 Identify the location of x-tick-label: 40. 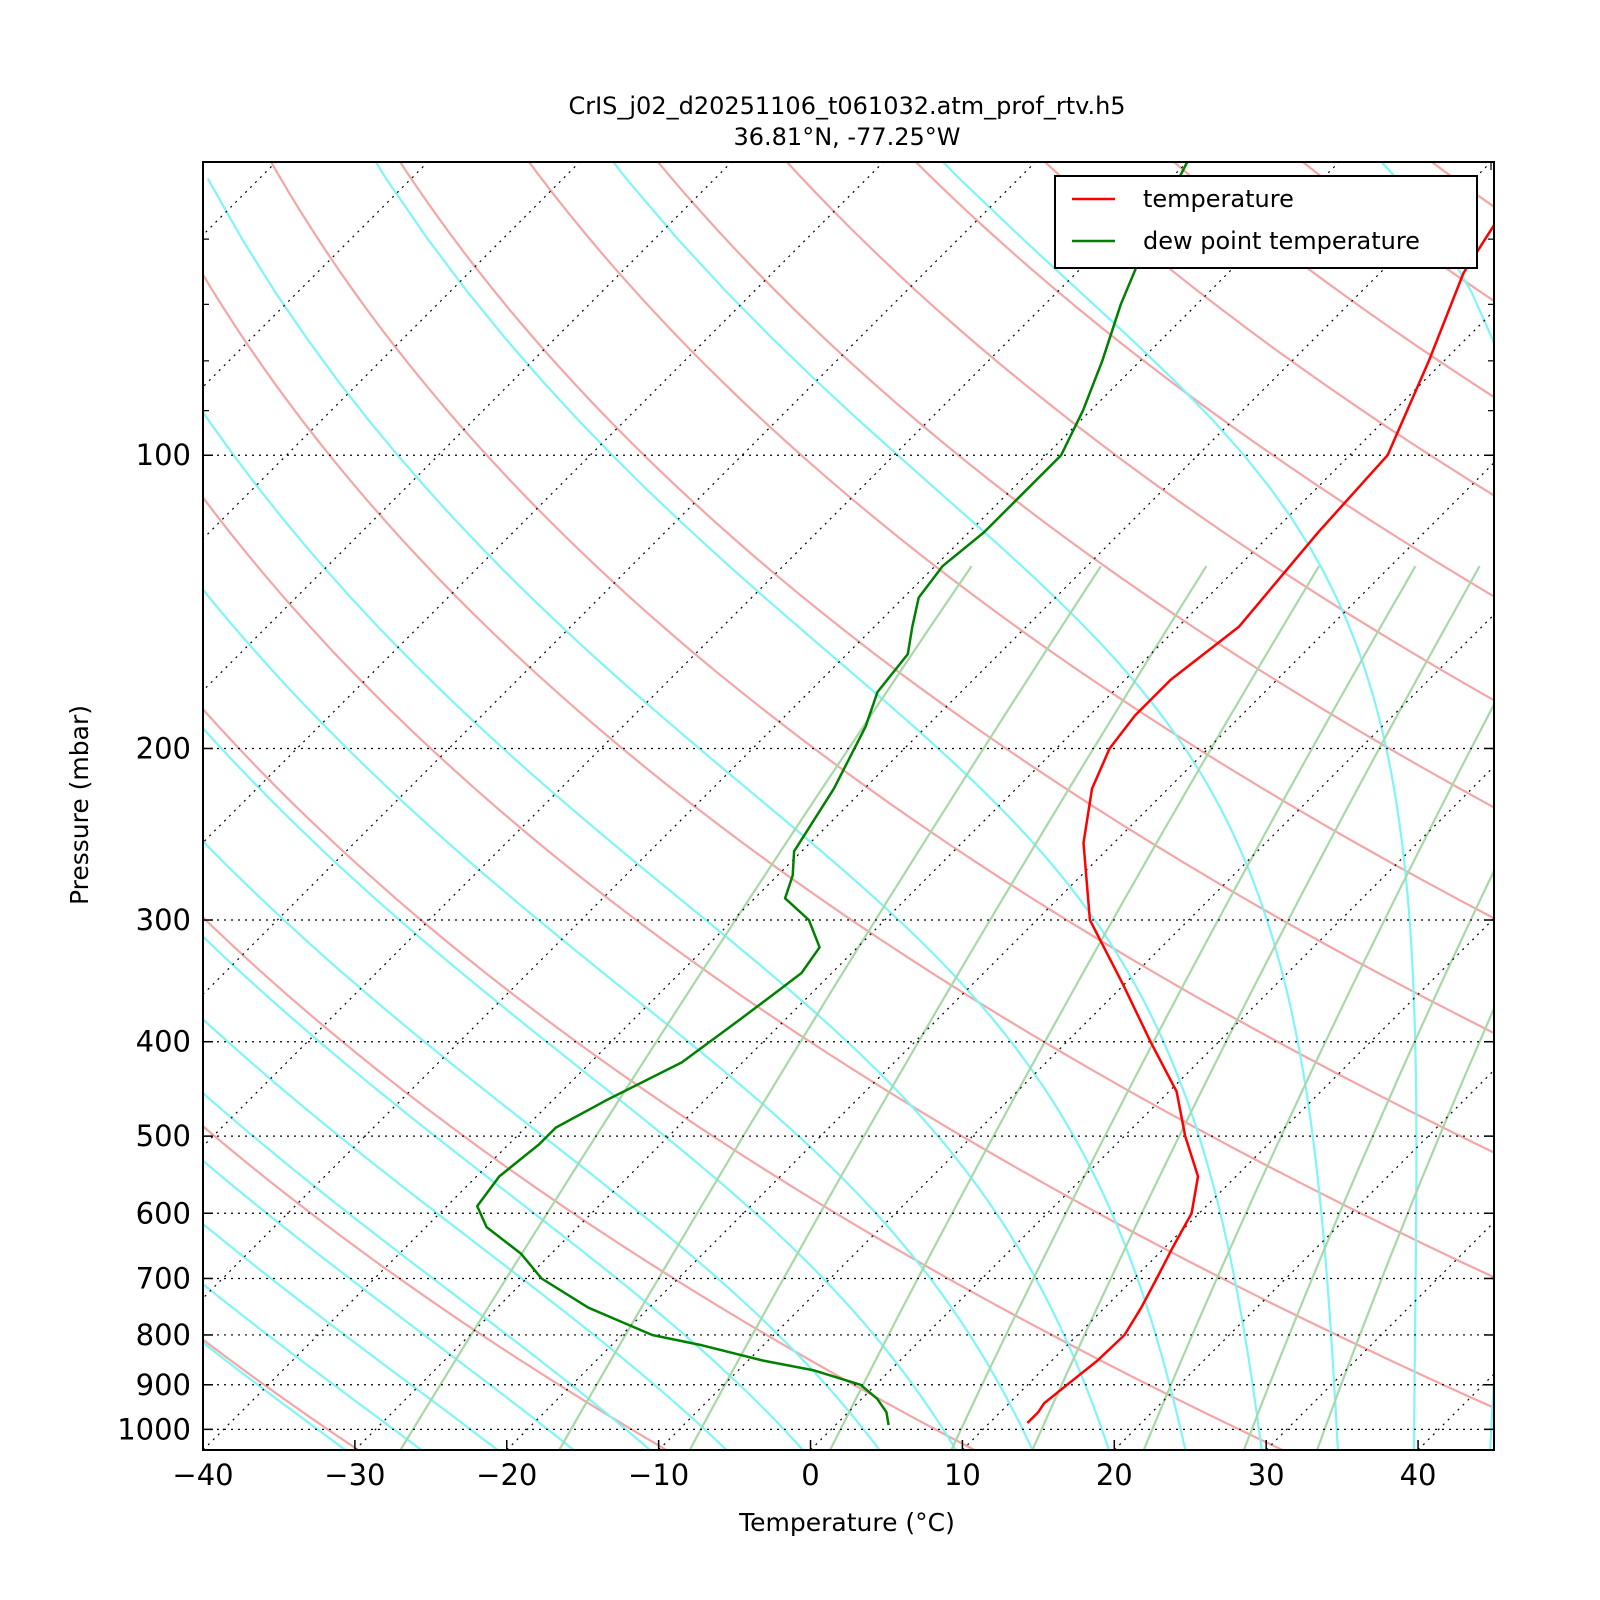
(1418, 1475).